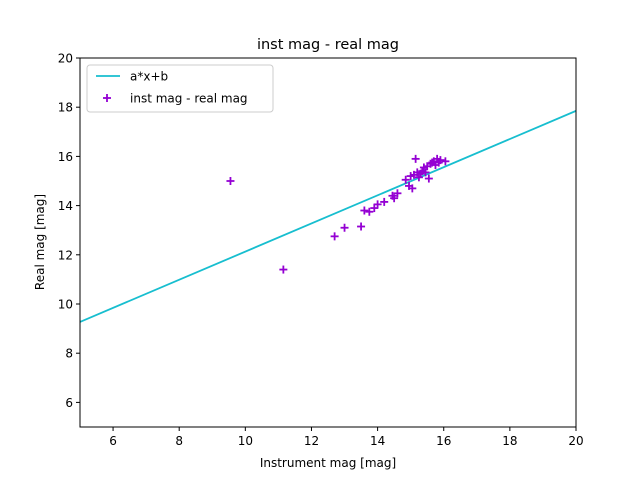 The height and width of the screenshot is (480, 640). Describe the element at coordinates (69, 354) in the screenshot. I see `y-tick-label: 8` at that location.